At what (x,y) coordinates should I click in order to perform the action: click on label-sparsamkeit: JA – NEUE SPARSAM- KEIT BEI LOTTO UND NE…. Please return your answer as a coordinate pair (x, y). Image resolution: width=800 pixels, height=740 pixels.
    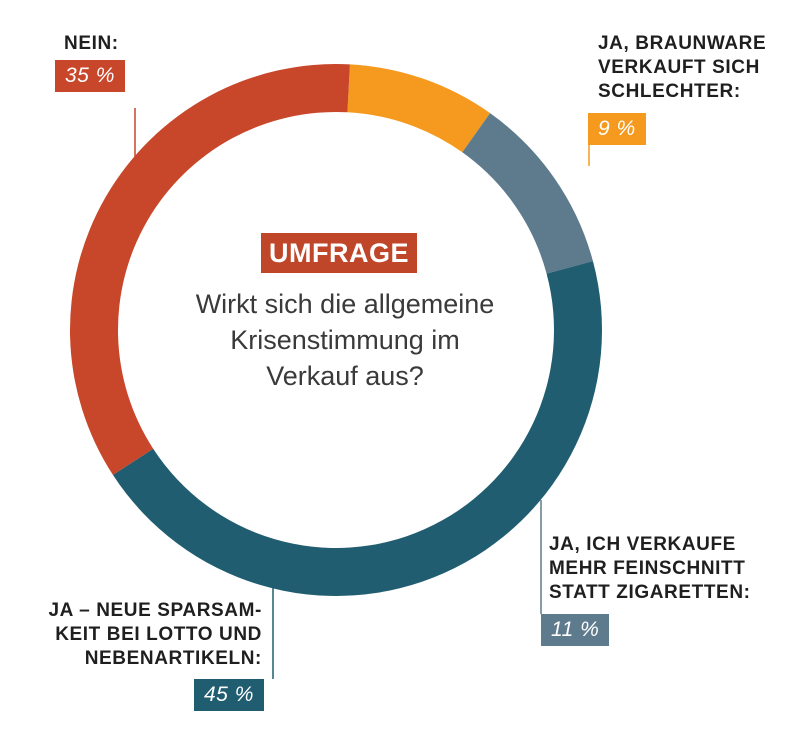
    Looking at the image, I should click on (155, 634).